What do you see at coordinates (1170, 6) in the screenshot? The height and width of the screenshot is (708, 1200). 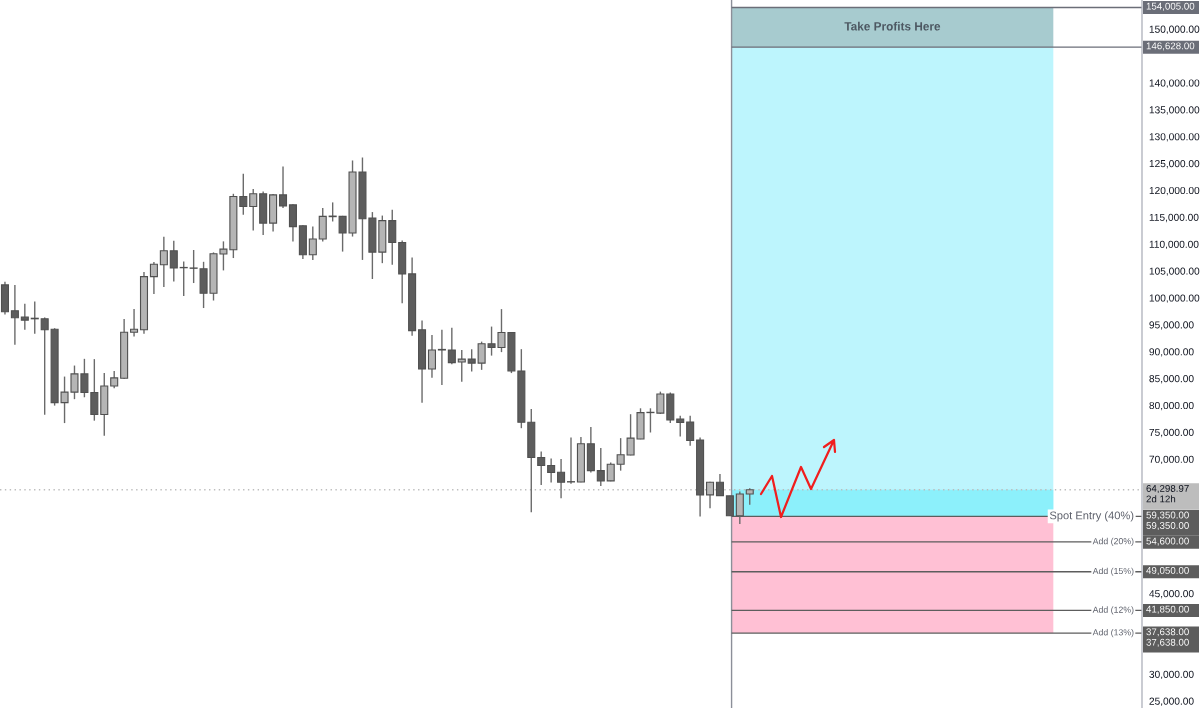 I see `ref-line-label: 154,005.00` at bounding box center [1170, 6].